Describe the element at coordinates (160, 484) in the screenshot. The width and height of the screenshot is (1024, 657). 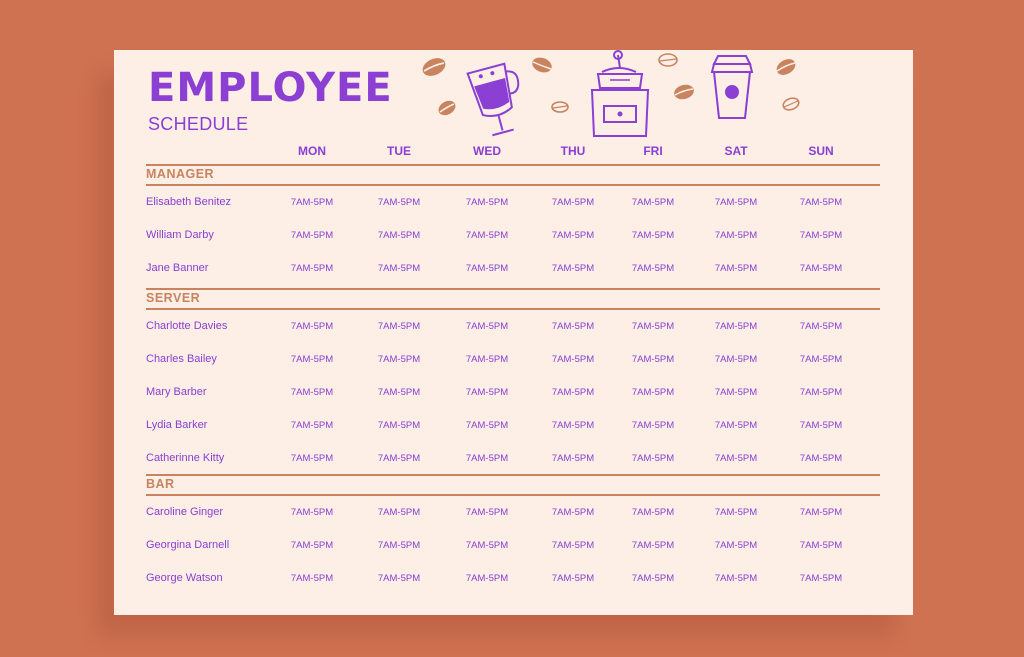
I see `section-title-bar: BAR` at that location.